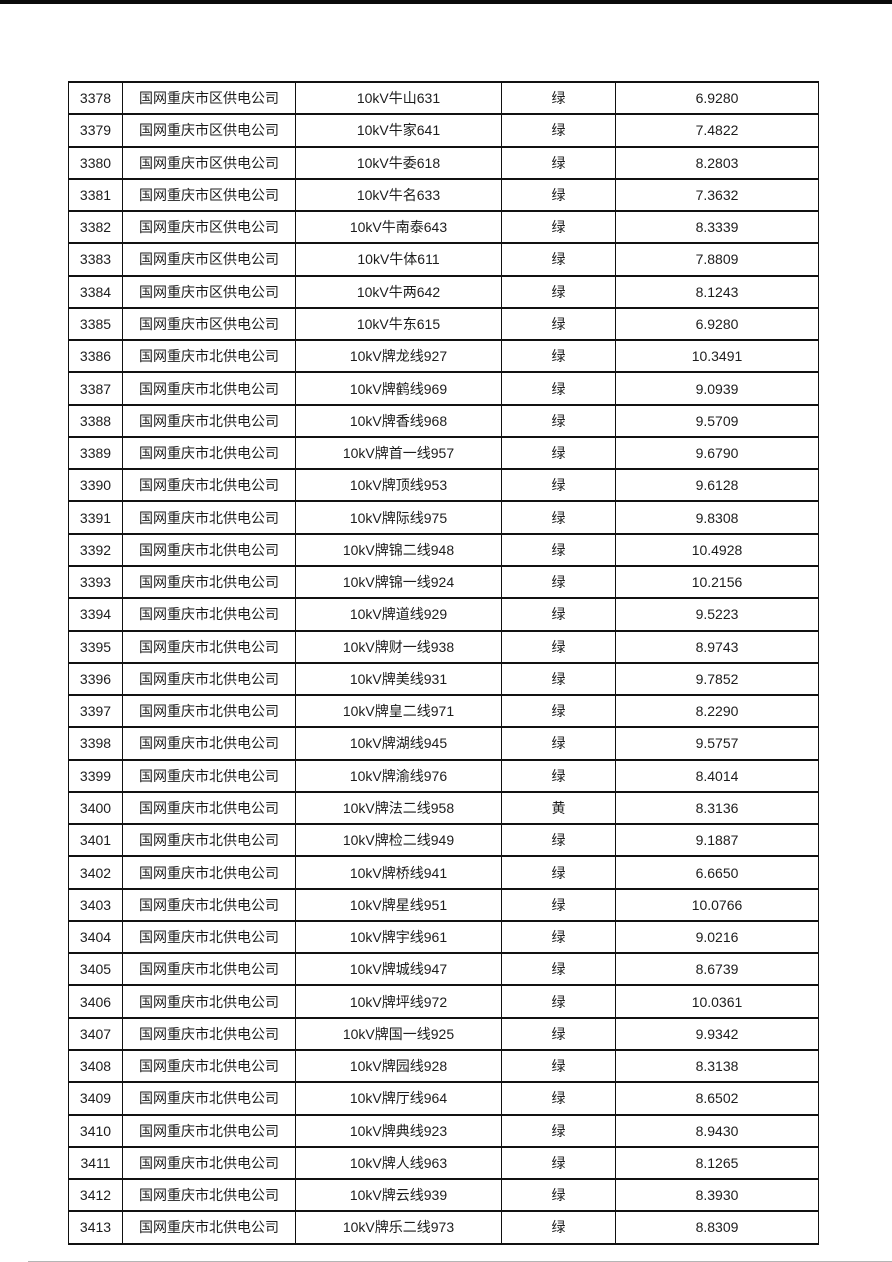 The image size is (892, 1262). I want to click on table-row: 3384 国网重庆市区供电公司 10kV牛两642 绿 8.1243, so click(443, 291).